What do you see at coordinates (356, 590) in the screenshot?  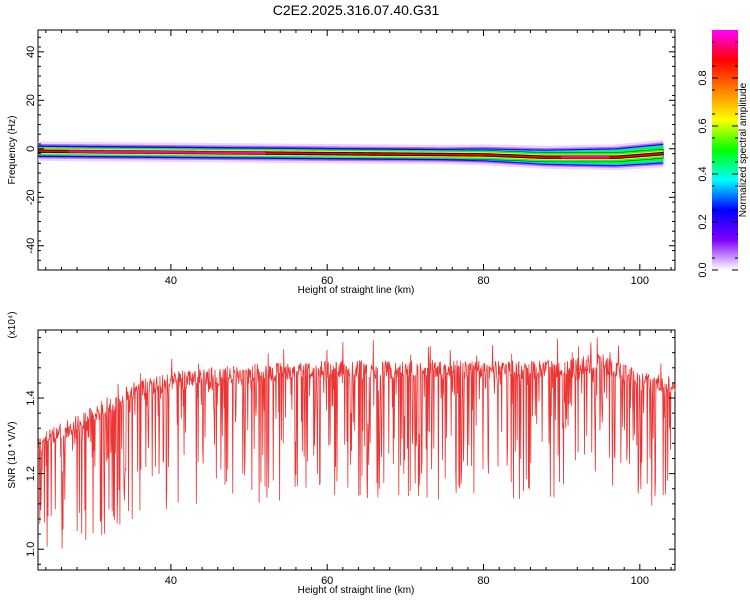 I see `snr-x-axis-label: Height of straight line (km)` at bounding box center [356, 590].